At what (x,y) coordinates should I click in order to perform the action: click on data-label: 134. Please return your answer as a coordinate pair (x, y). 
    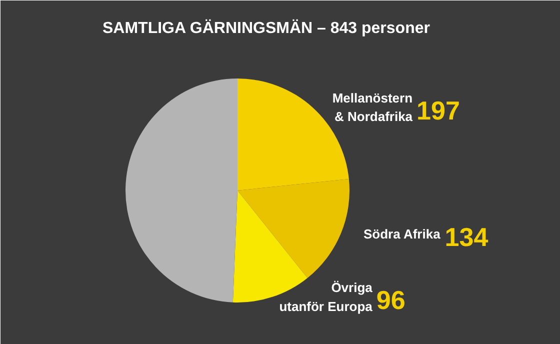
    Looking at the image, I should click on (466, 237).